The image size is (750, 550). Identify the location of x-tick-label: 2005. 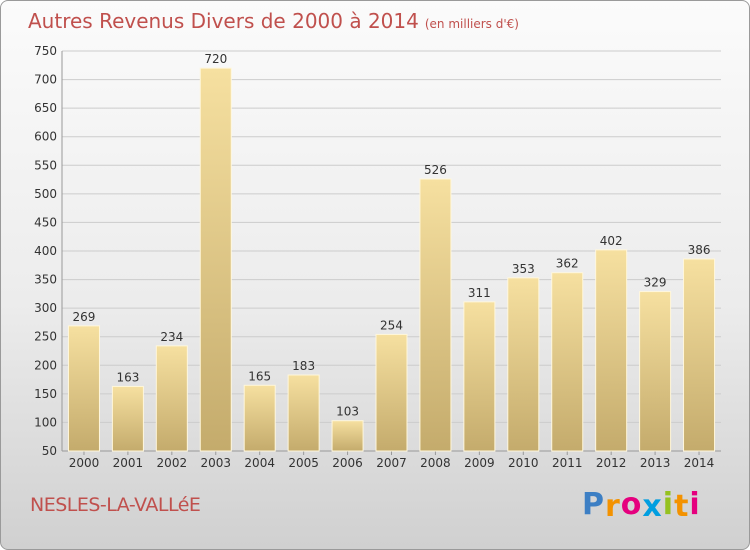
(303, 463).